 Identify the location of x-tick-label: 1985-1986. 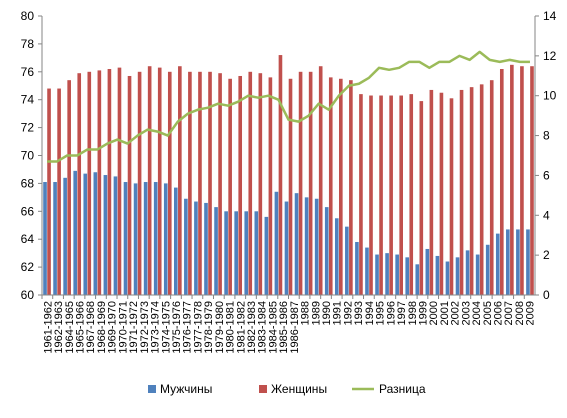
(284, 327).